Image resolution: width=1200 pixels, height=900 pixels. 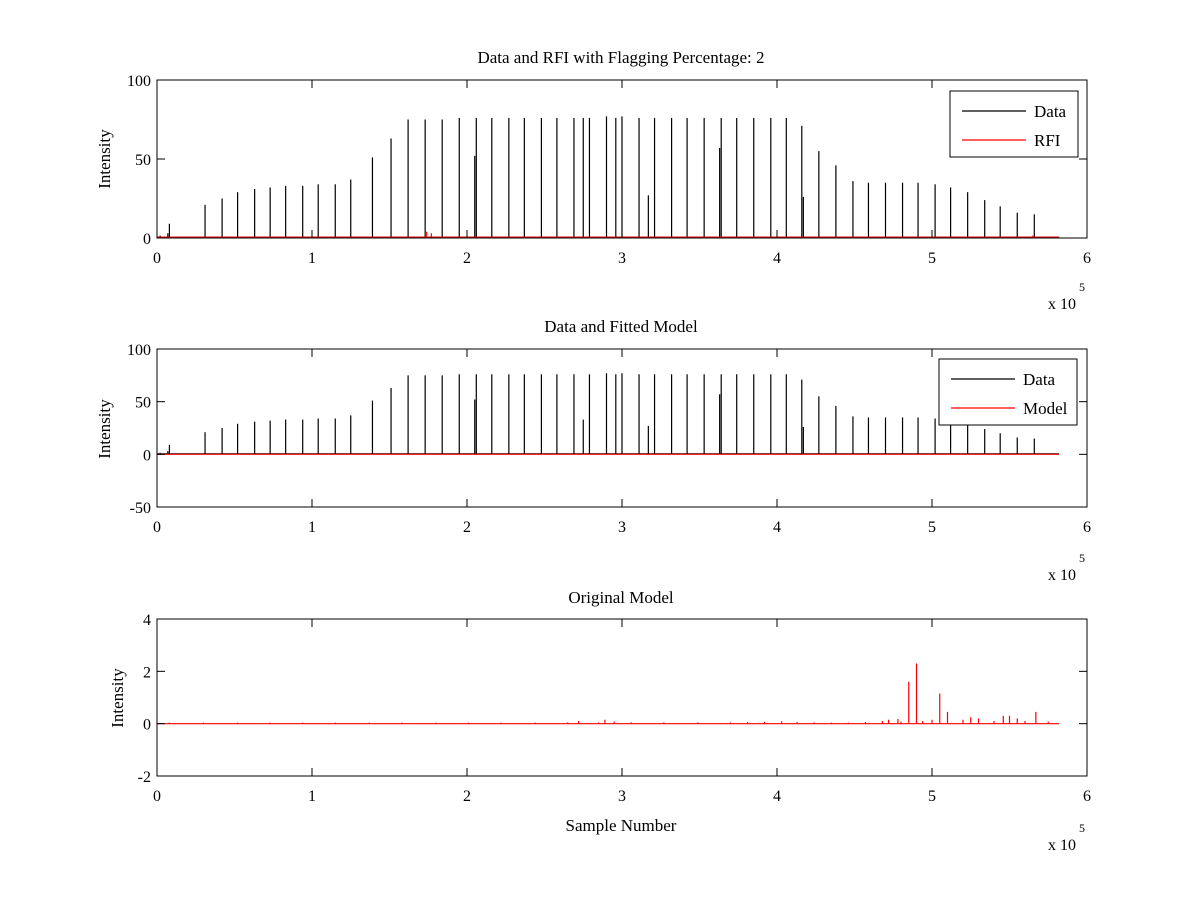 What do you see at coordinates (144, 777) in the screenshot?
I see `y-tick-label: -2` at bounding box center [144, 777].